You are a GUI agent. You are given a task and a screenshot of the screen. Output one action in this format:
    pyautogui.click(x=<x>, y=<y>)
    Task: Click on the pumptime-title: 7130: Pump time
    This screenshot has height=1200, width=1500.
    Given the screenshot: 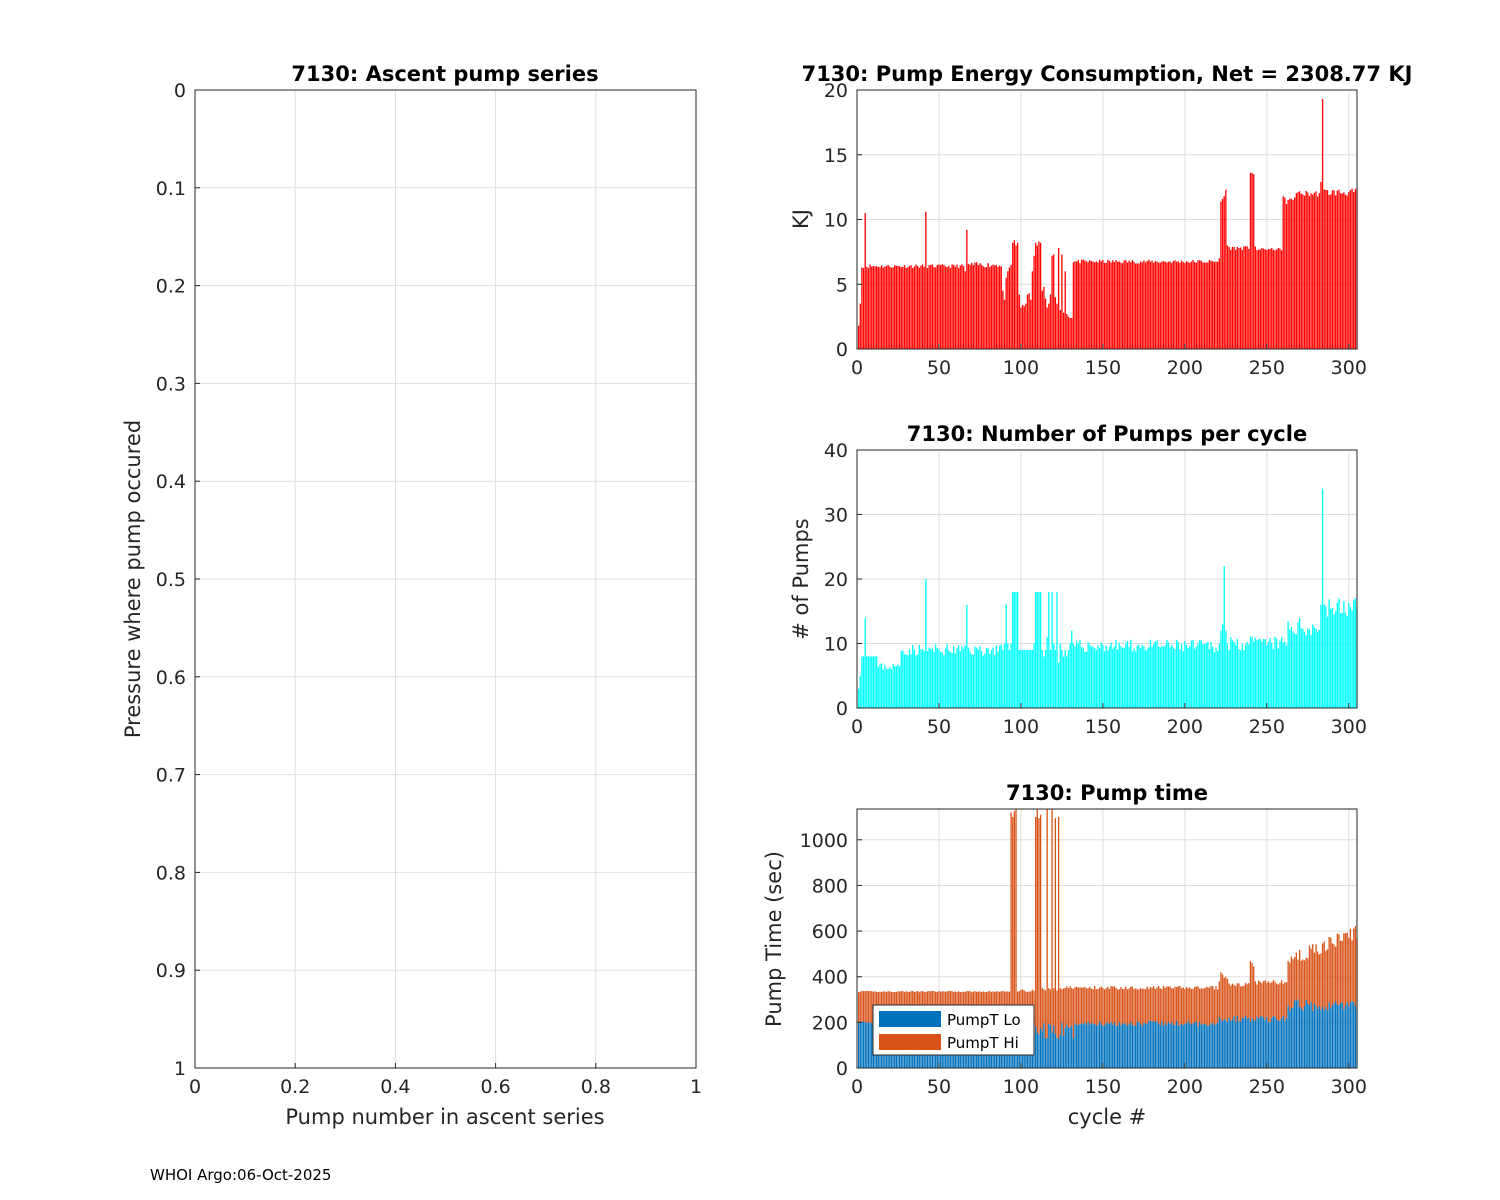 What is the action you would take?
    pyautogui.click(x=1107, y=793)
    